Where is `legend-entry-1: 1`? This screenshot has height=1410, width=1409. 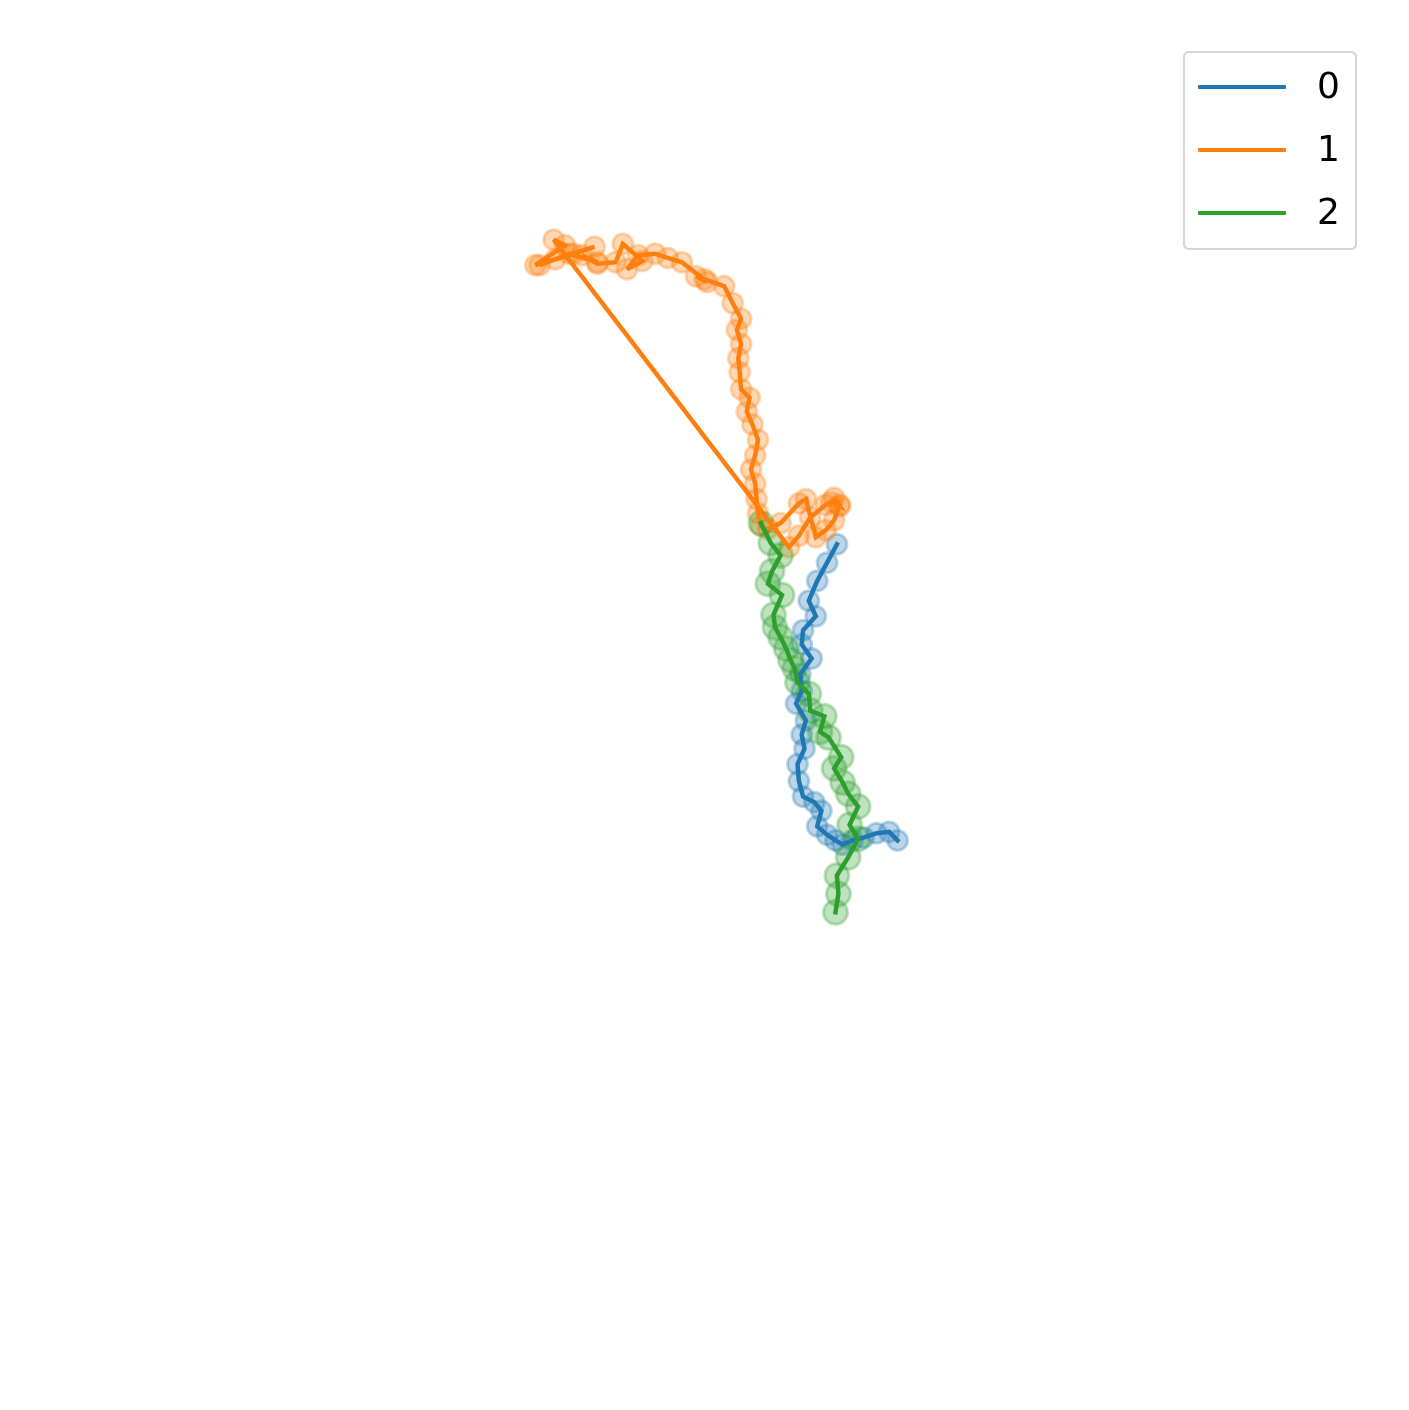 legend-entry-1: 1 is located at coordinates (1270, 150).